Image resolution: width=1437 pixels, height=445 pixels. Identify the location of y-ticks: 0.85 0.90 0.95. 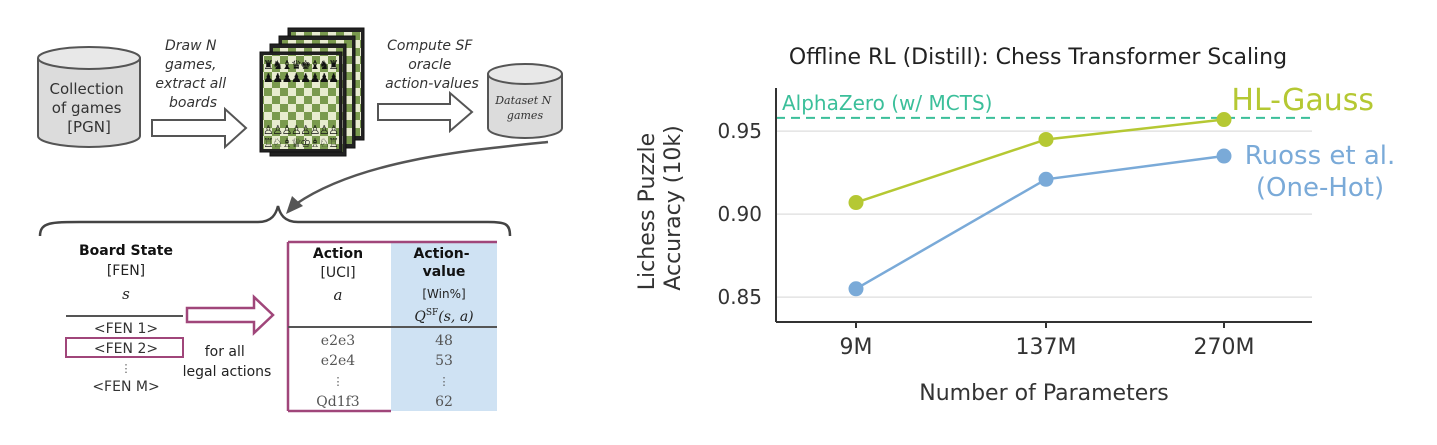
(739, 214).